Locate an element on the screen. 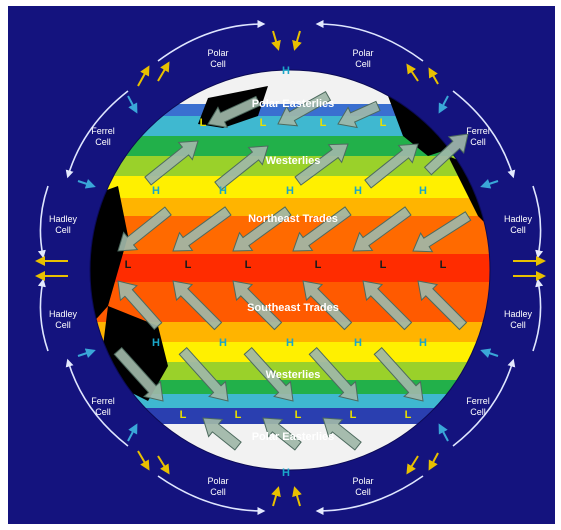 The height and width of the screenshot is (530, 561). label-polar-easterlies-south: Polar Easterlies is located at coordinates (293, 437).